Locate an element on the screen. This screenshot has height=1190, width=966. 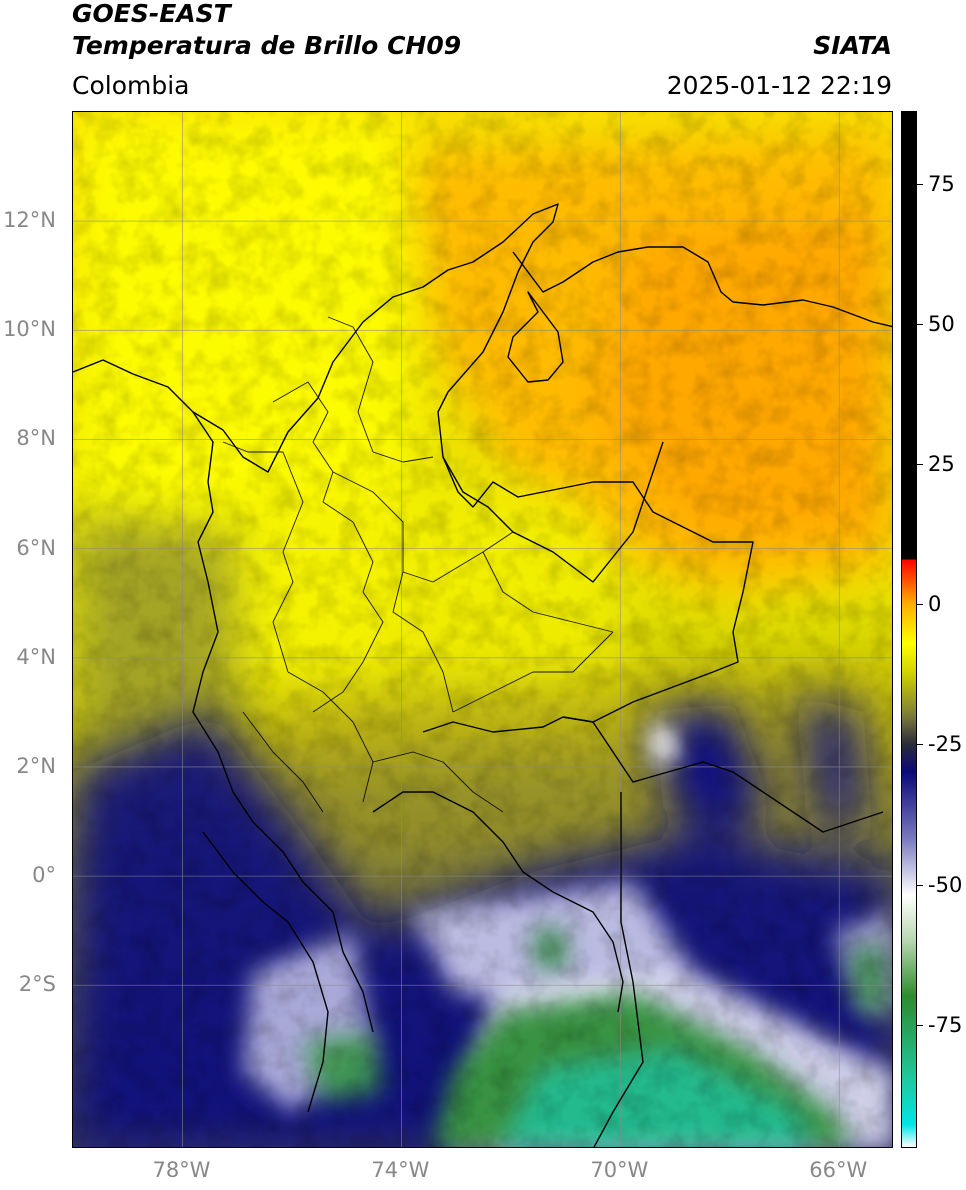
satellite-title: GOES-EAST is located at coordinates (151, 14).